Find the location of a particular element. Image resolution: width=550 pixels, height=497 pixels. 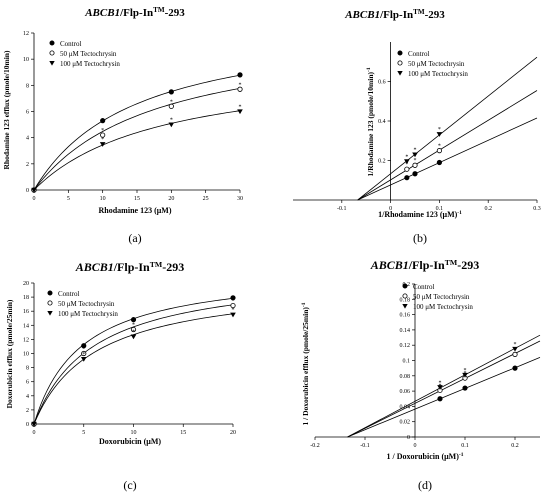

y-tick-label: 18 is located at coordinates (26, 298).